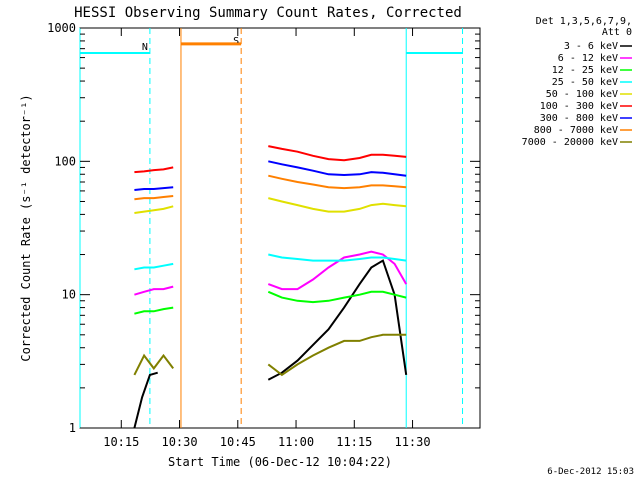 This screenshot has width=640, height=480. I want to click on annotation-label-1: S, so click(236, 41).